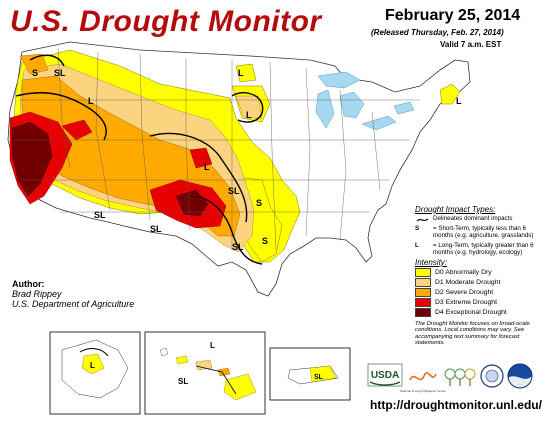 The image size is (550, 422). Describe the element at coordinates (100, 215) in the screenshot. I see `label-sl-az: SL` at that location.